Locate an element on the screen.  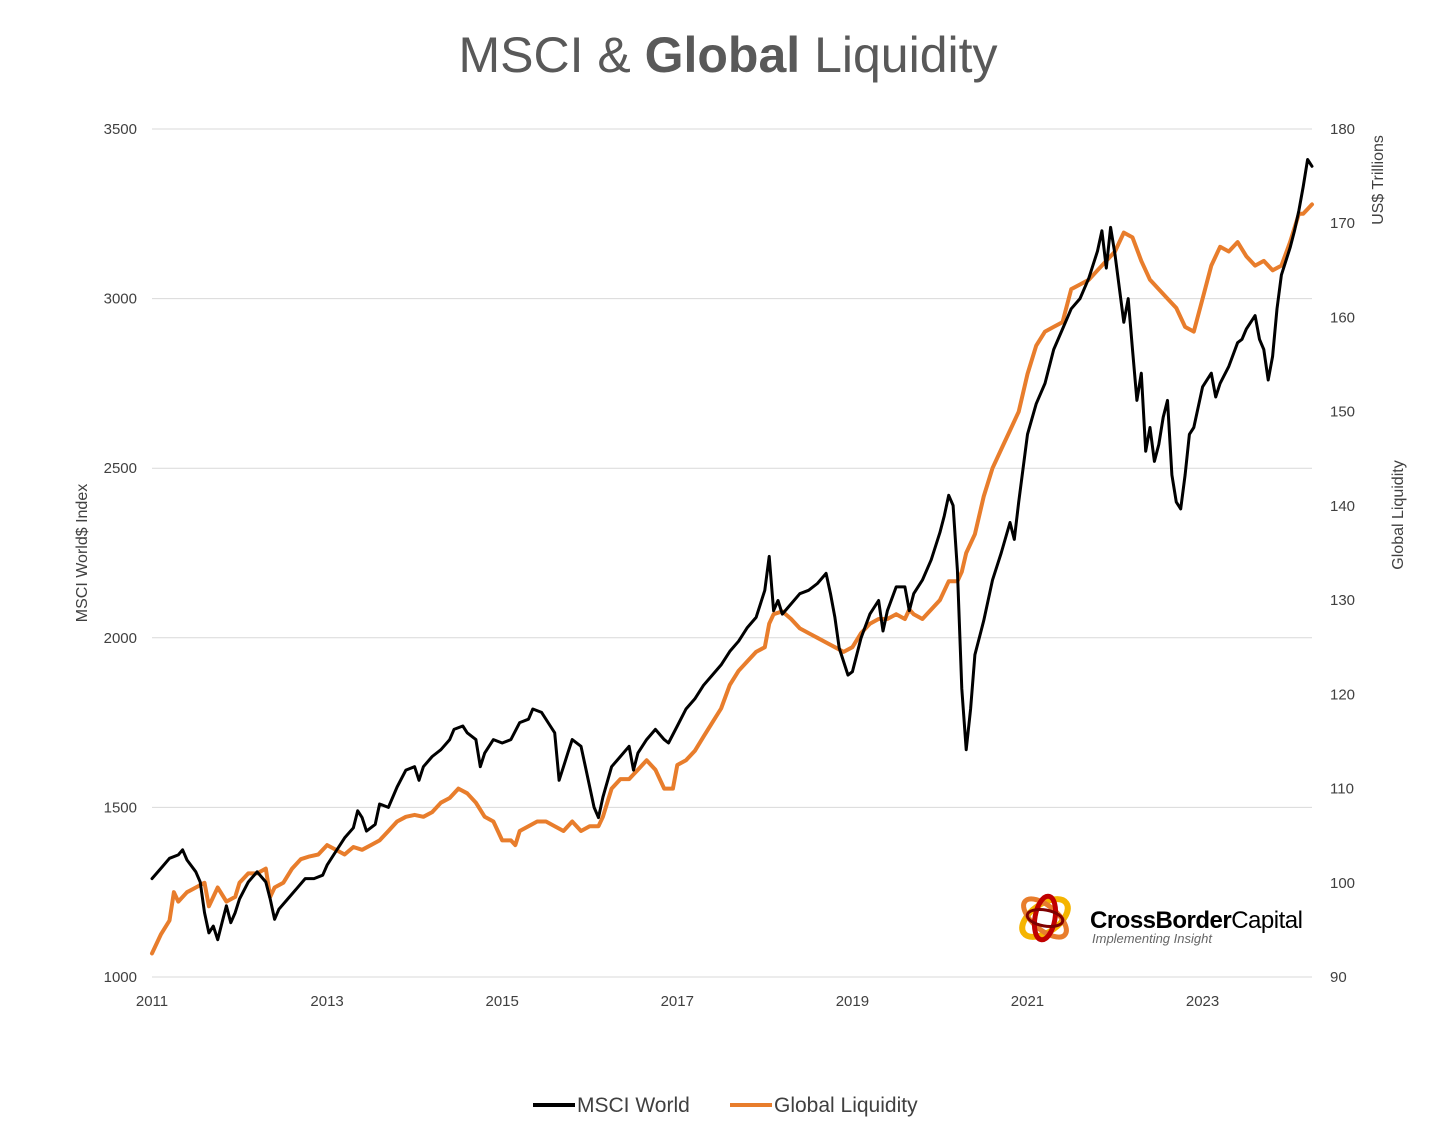
x-axis: 2011 2013 2015 2017 2019 2021 2023 is located at coordinates (677, 1001).